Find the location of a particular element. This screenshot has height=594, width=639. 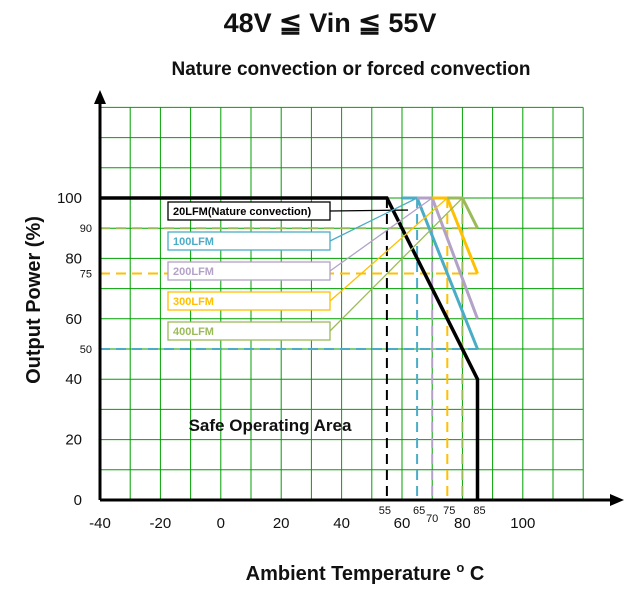

y-tick-label: 80 is located at coordinates (73, 258).